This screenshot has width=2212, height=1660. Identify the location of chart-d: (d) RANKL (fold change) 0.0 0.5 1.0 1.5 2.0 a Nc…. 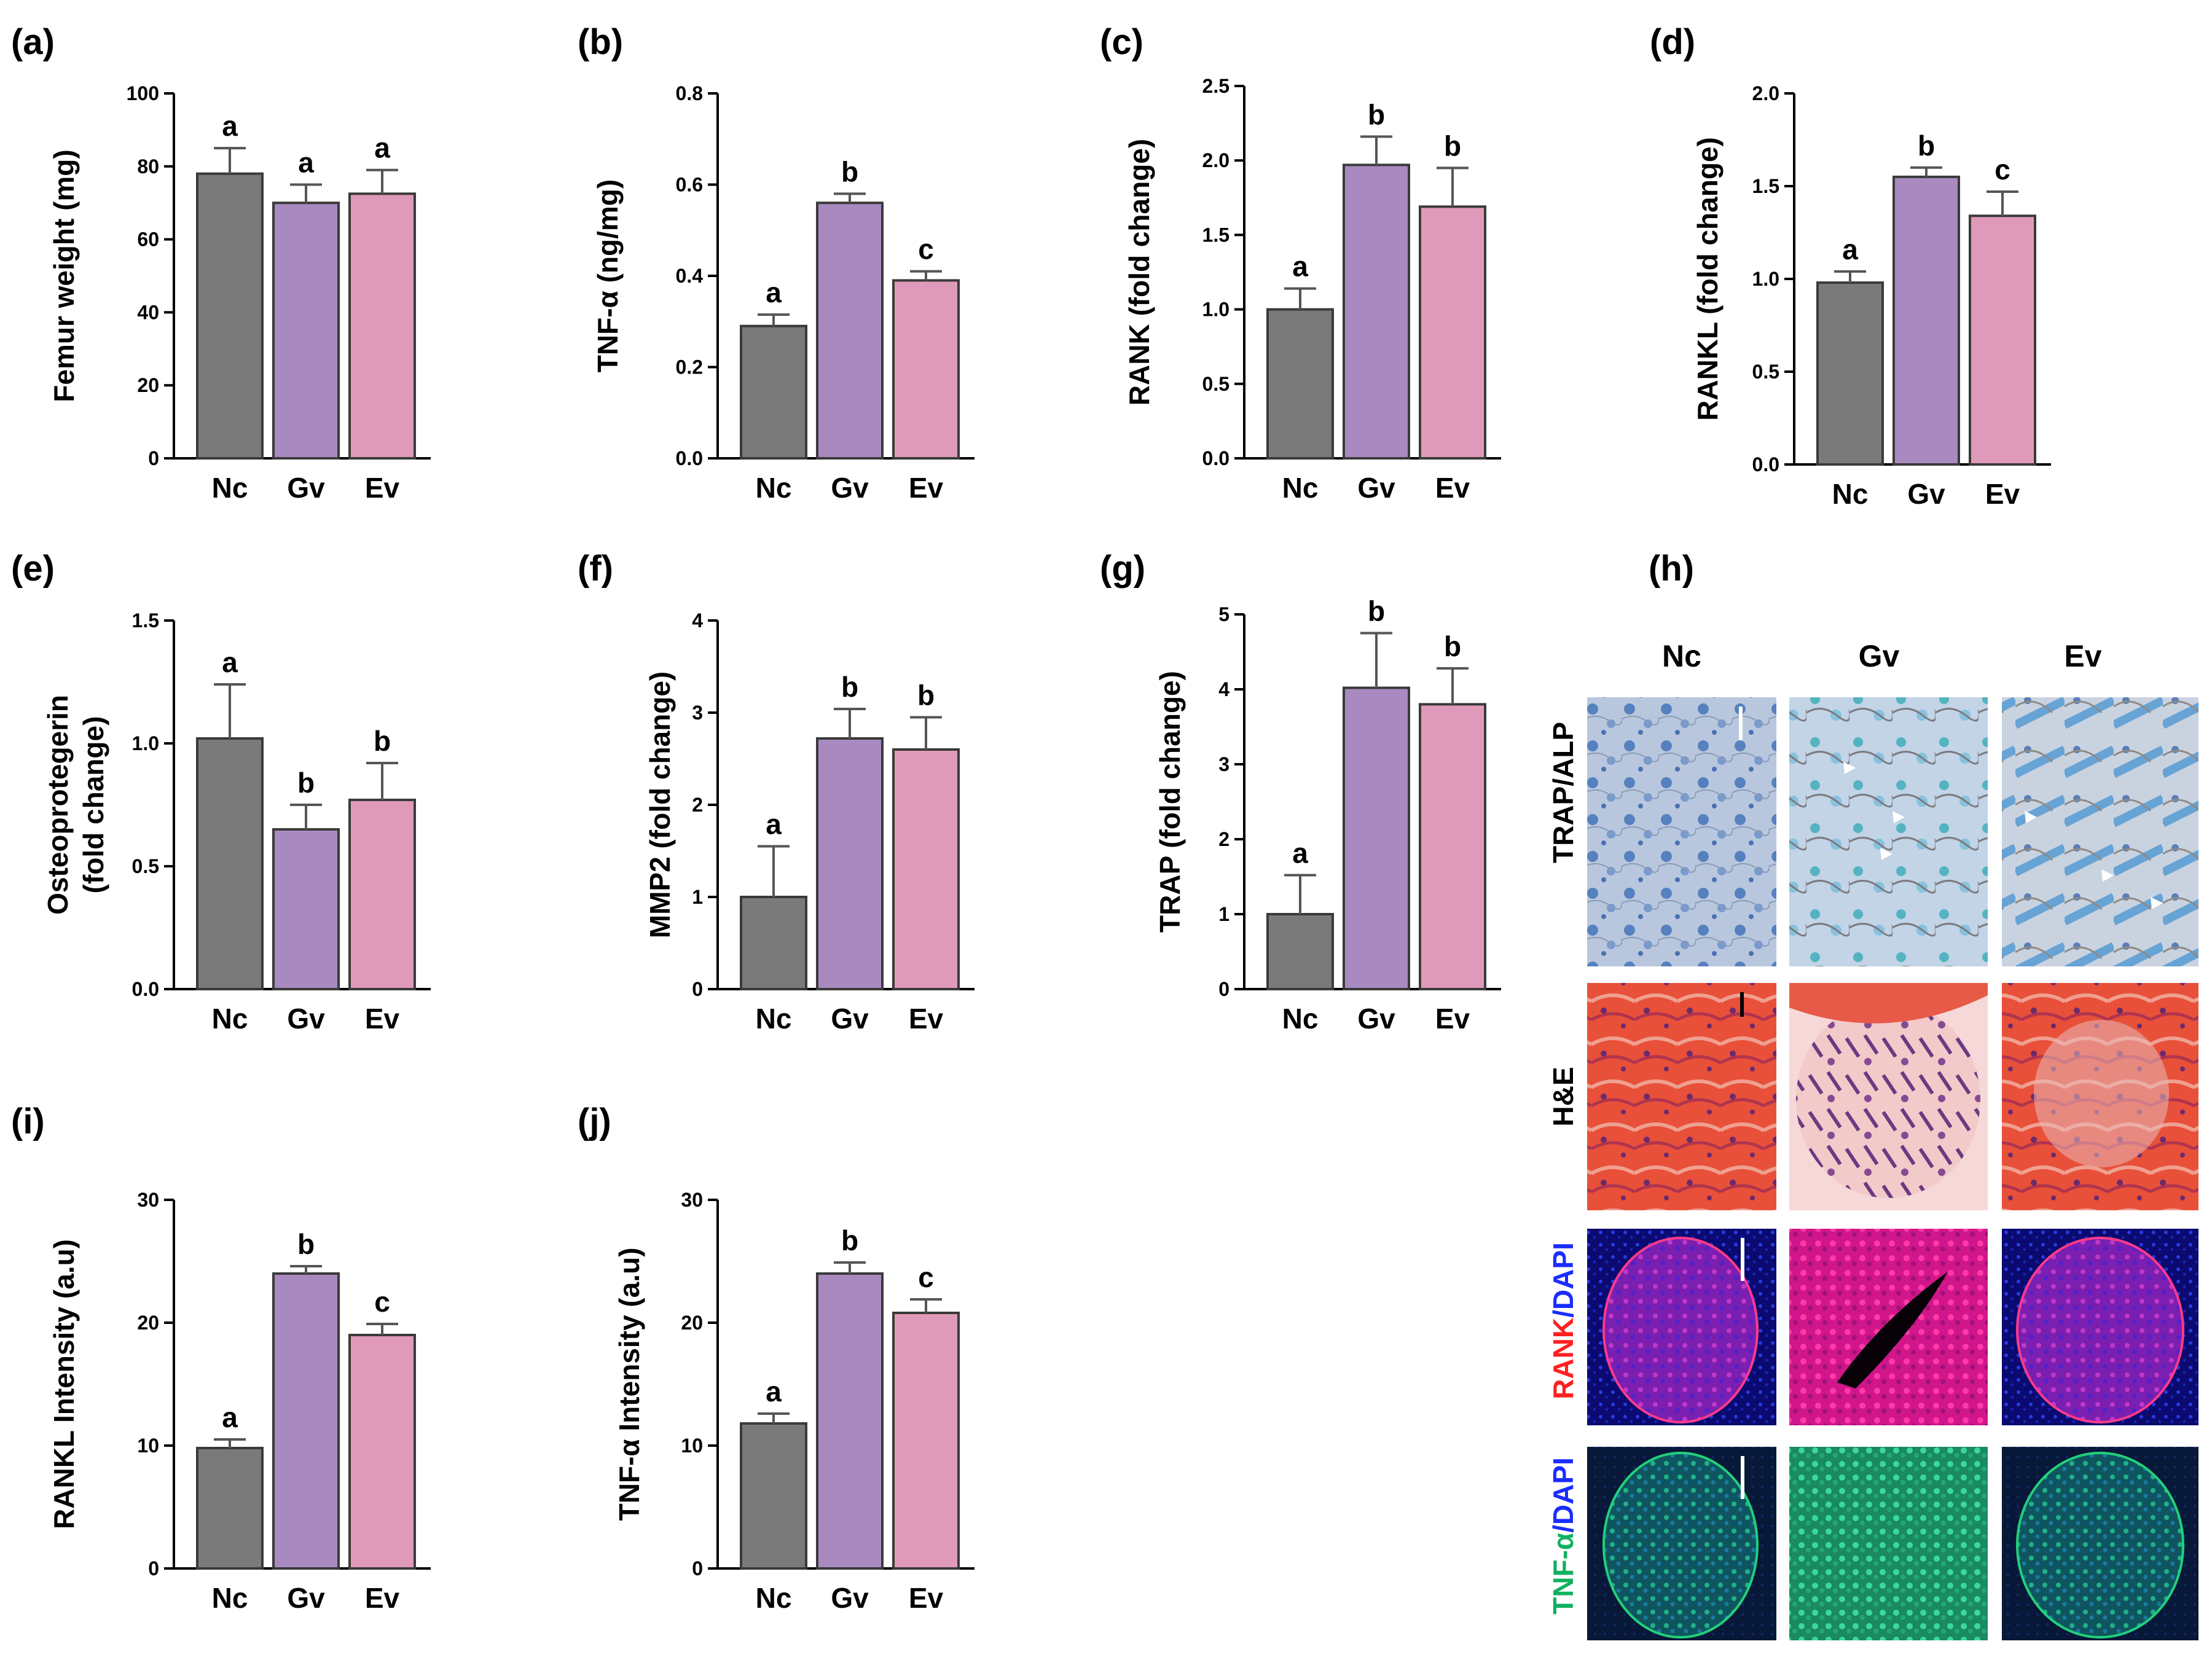
(1850, 266).